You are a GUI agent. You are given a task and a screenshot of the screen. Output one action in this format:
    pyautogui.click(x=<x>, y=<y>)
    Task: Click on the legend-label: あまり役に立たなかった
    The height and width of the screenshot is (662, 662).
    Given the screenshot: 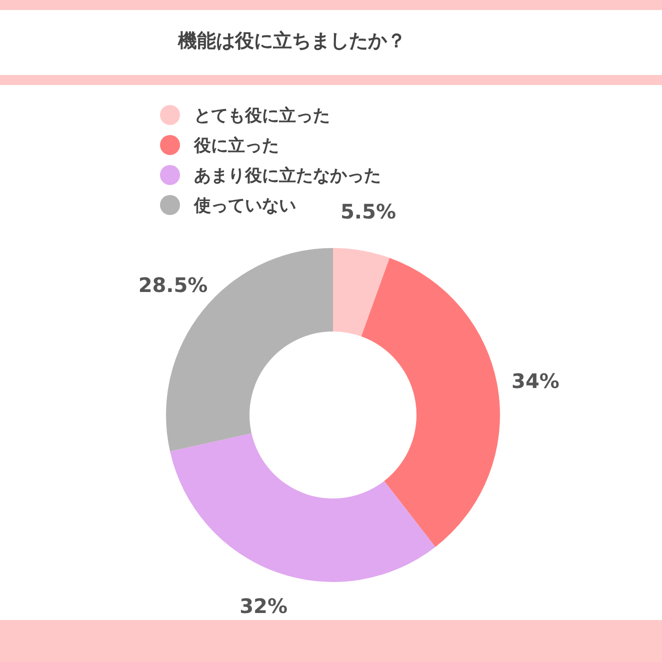 What is the action you would take?
    pyautogui.click(x=287, y=175)
    